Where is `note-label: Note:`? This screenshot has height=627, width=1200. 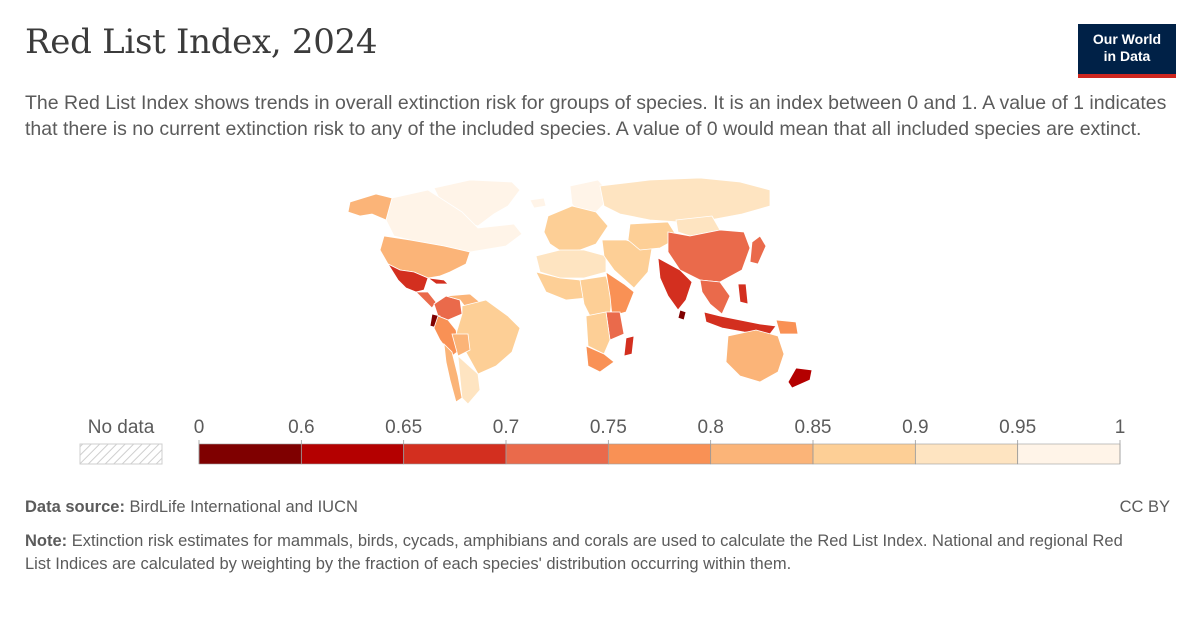 note-label: Note: is located at coordinates (46, 541).